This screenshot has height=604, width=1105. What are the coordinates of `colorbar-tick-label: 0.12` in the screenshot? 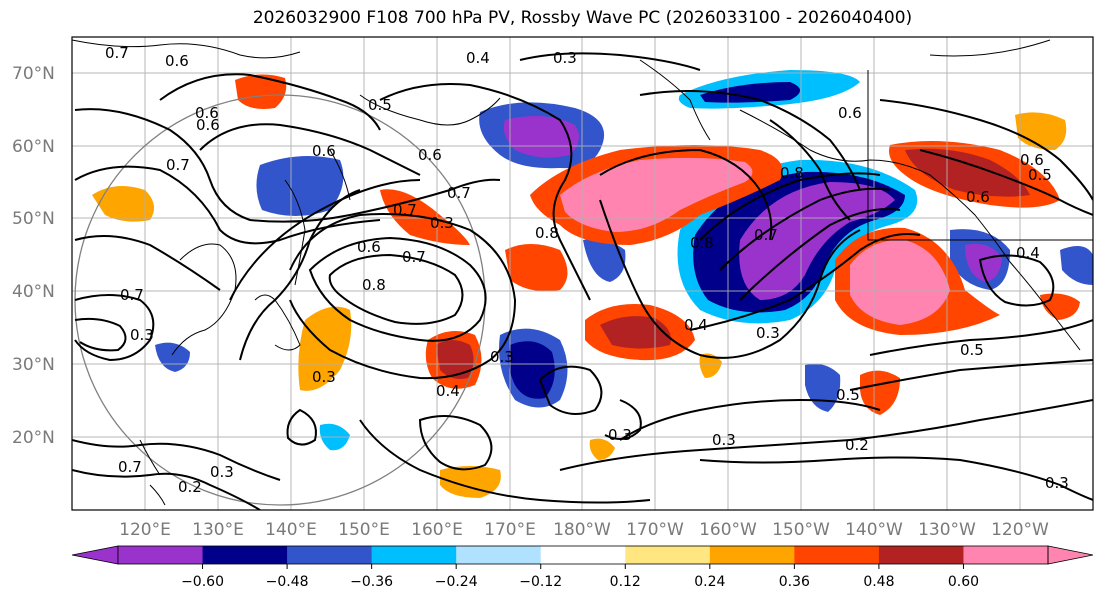 It's located at (625, 582).